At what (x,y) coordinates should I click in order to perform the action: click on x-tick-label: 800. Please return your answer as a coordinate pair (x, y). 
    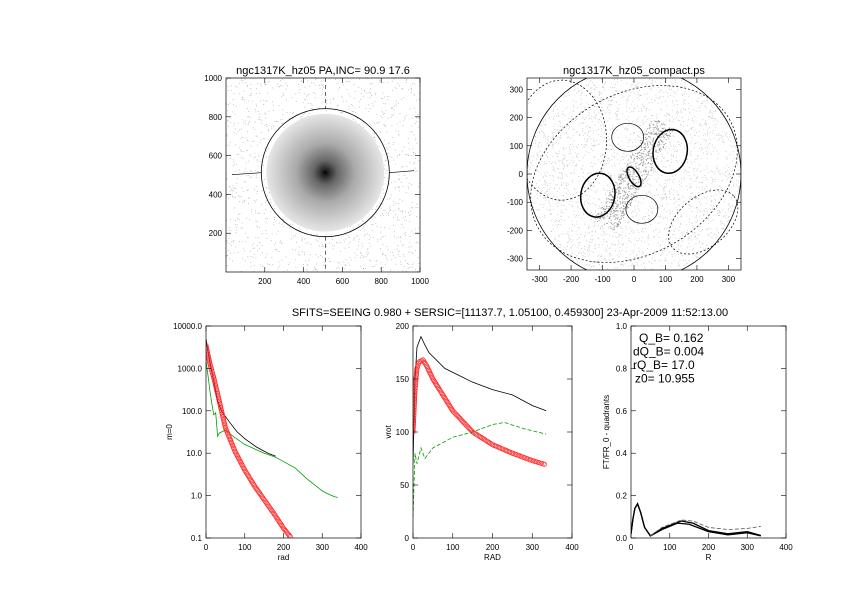
    Looking at the image, I should click on (382, 281).